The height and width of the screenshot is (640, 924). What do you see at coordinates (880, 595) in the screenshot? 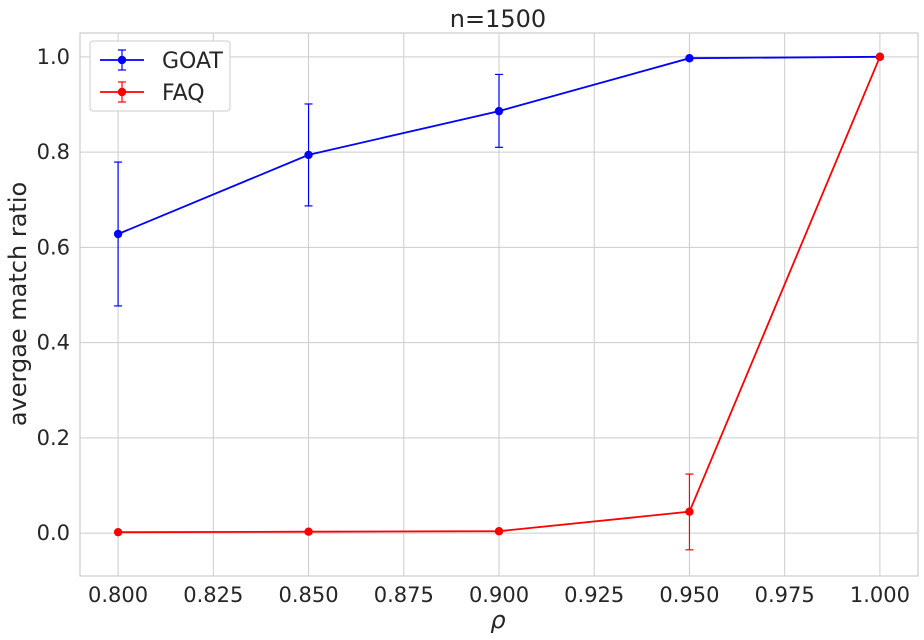
I see `x-tick-label: 1.000` at bounding box center [880, 595].